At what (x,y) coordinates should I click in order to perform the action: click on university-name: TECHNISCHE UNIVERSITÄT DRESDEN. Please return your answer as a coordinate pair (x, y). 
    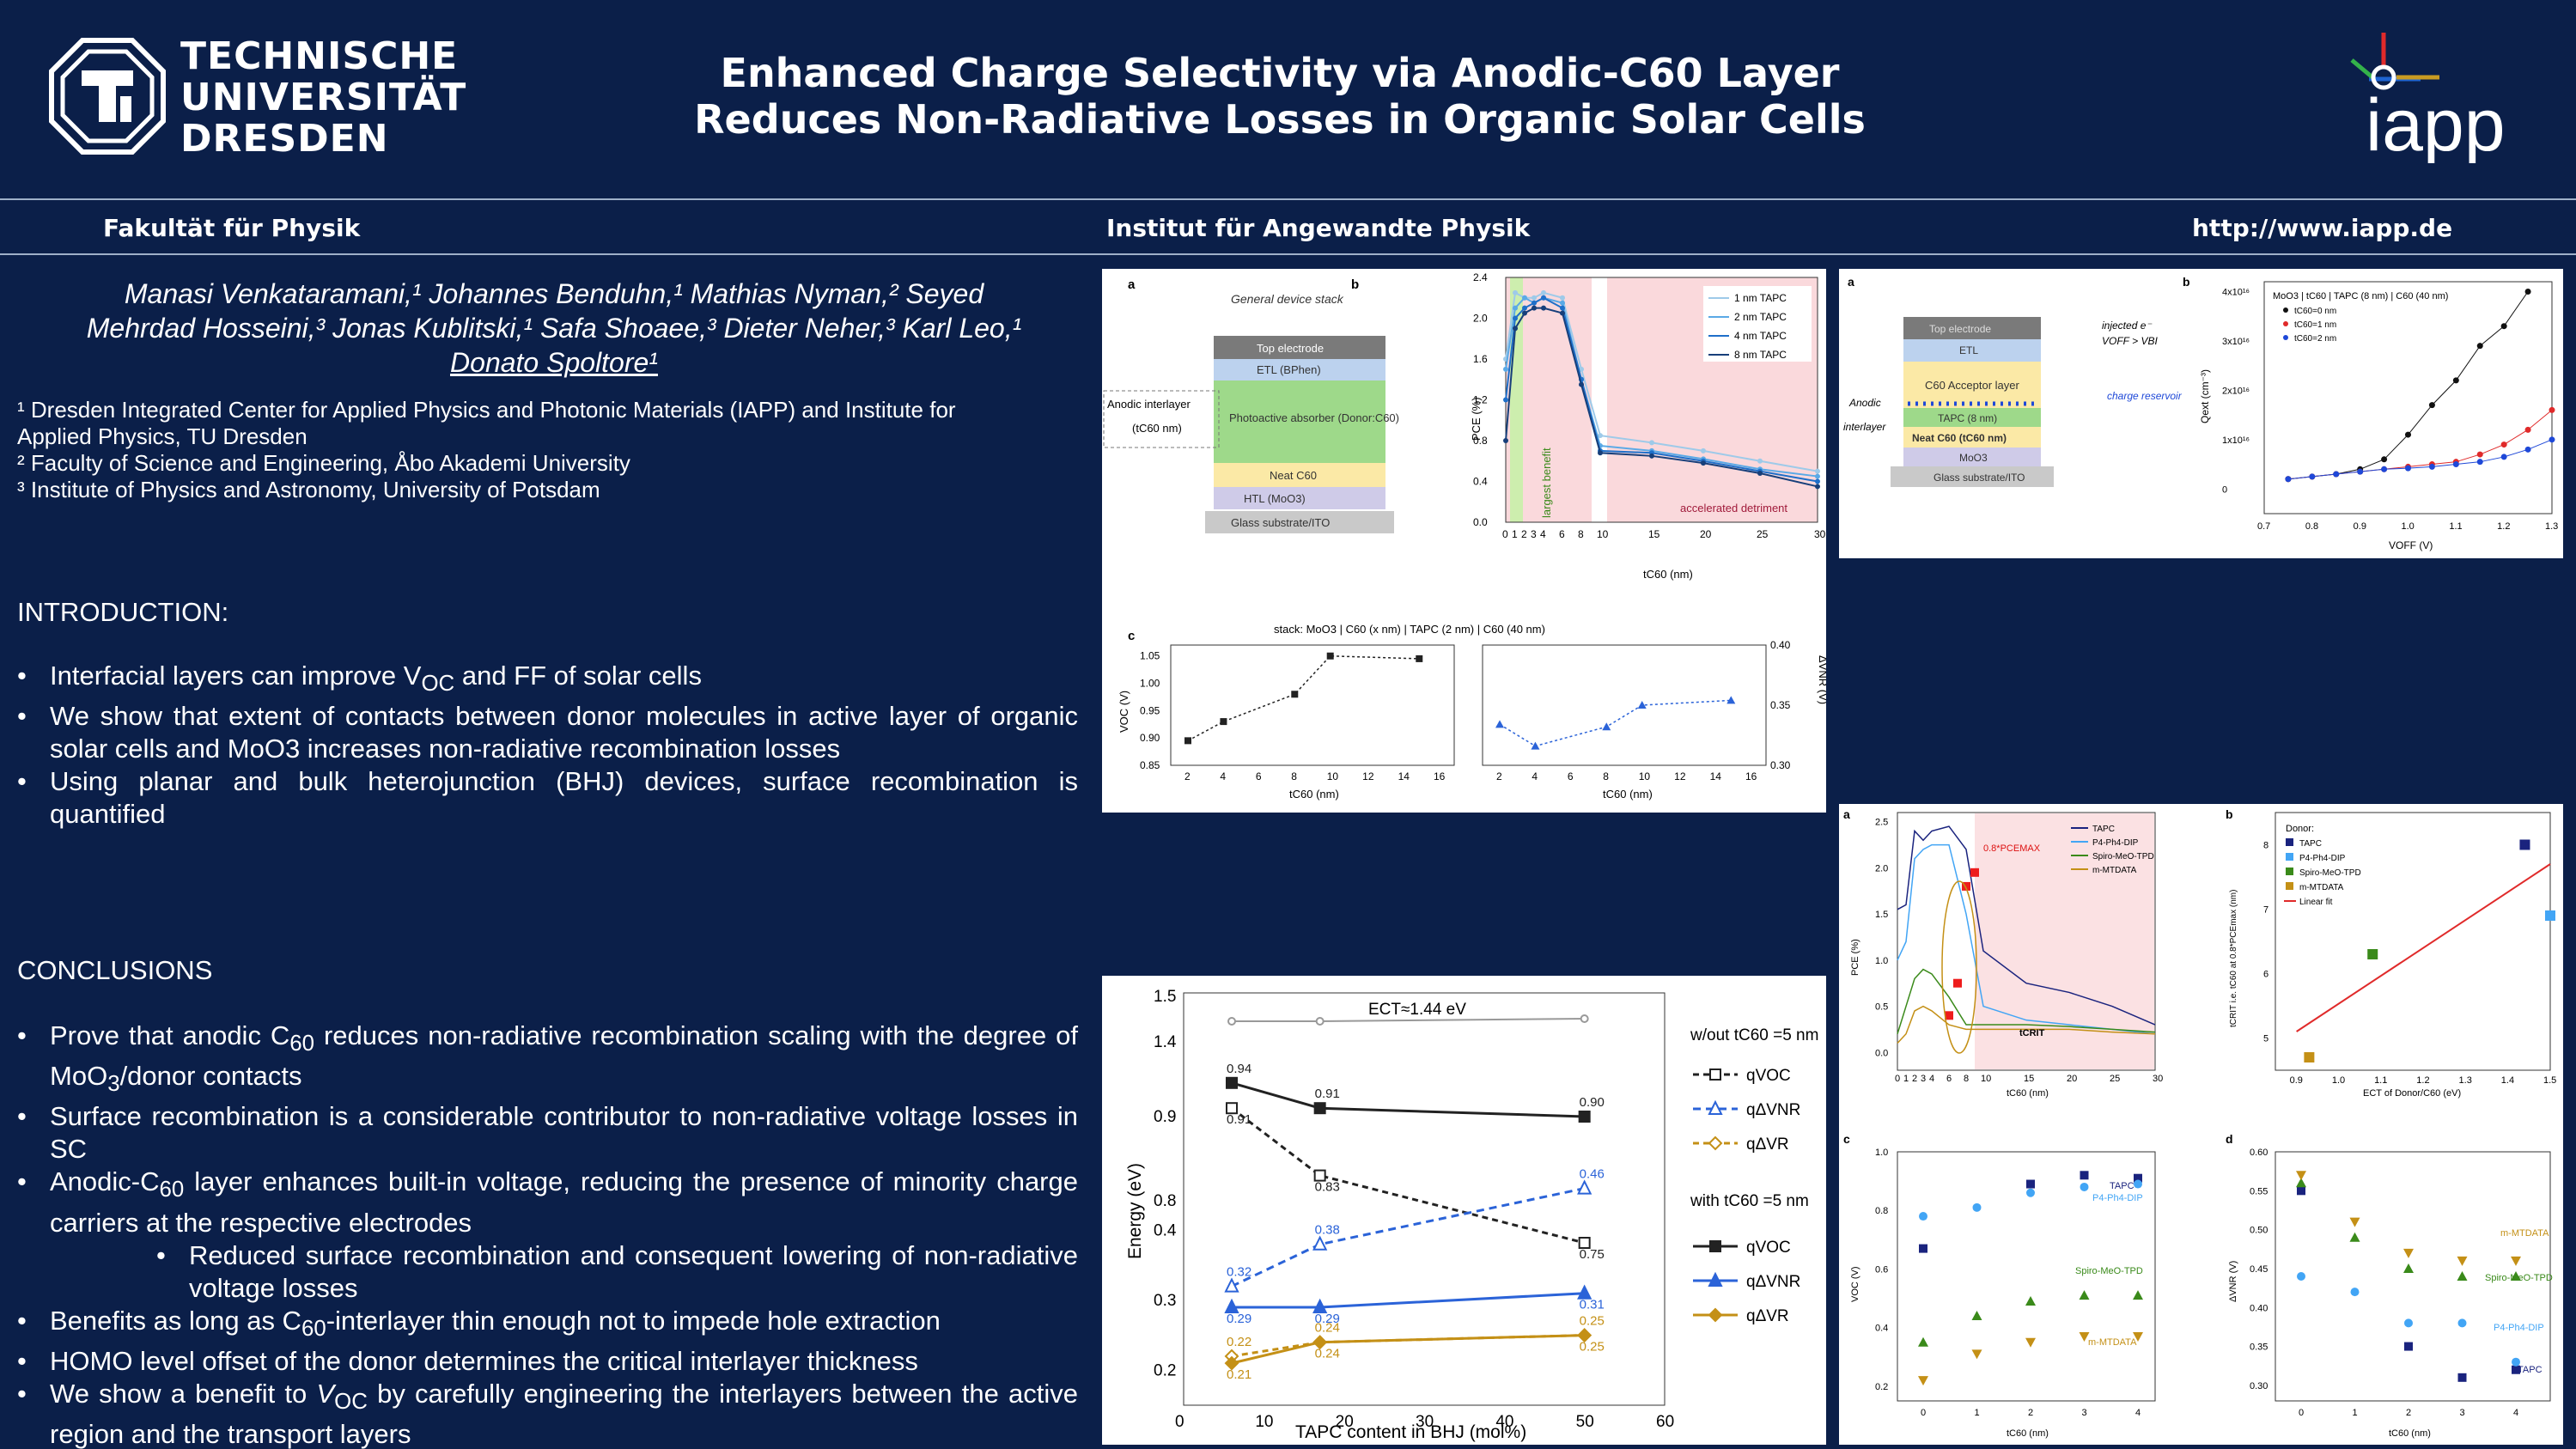
    Looking at the image, I should click on (323, 98).